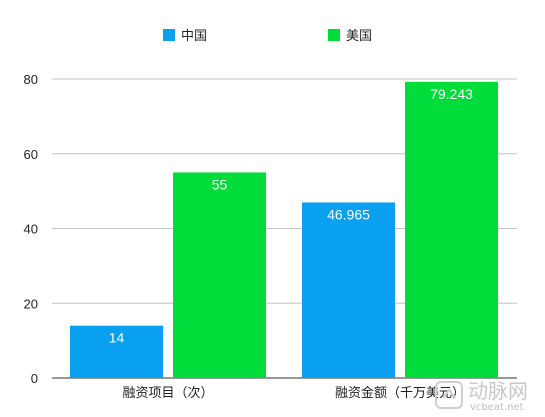 This screenshot has width=545, height=417. What do you see at coordinates (451, 229) in the screenshot?
I see `bar-usa-amount` at bounding box center [451, 229].